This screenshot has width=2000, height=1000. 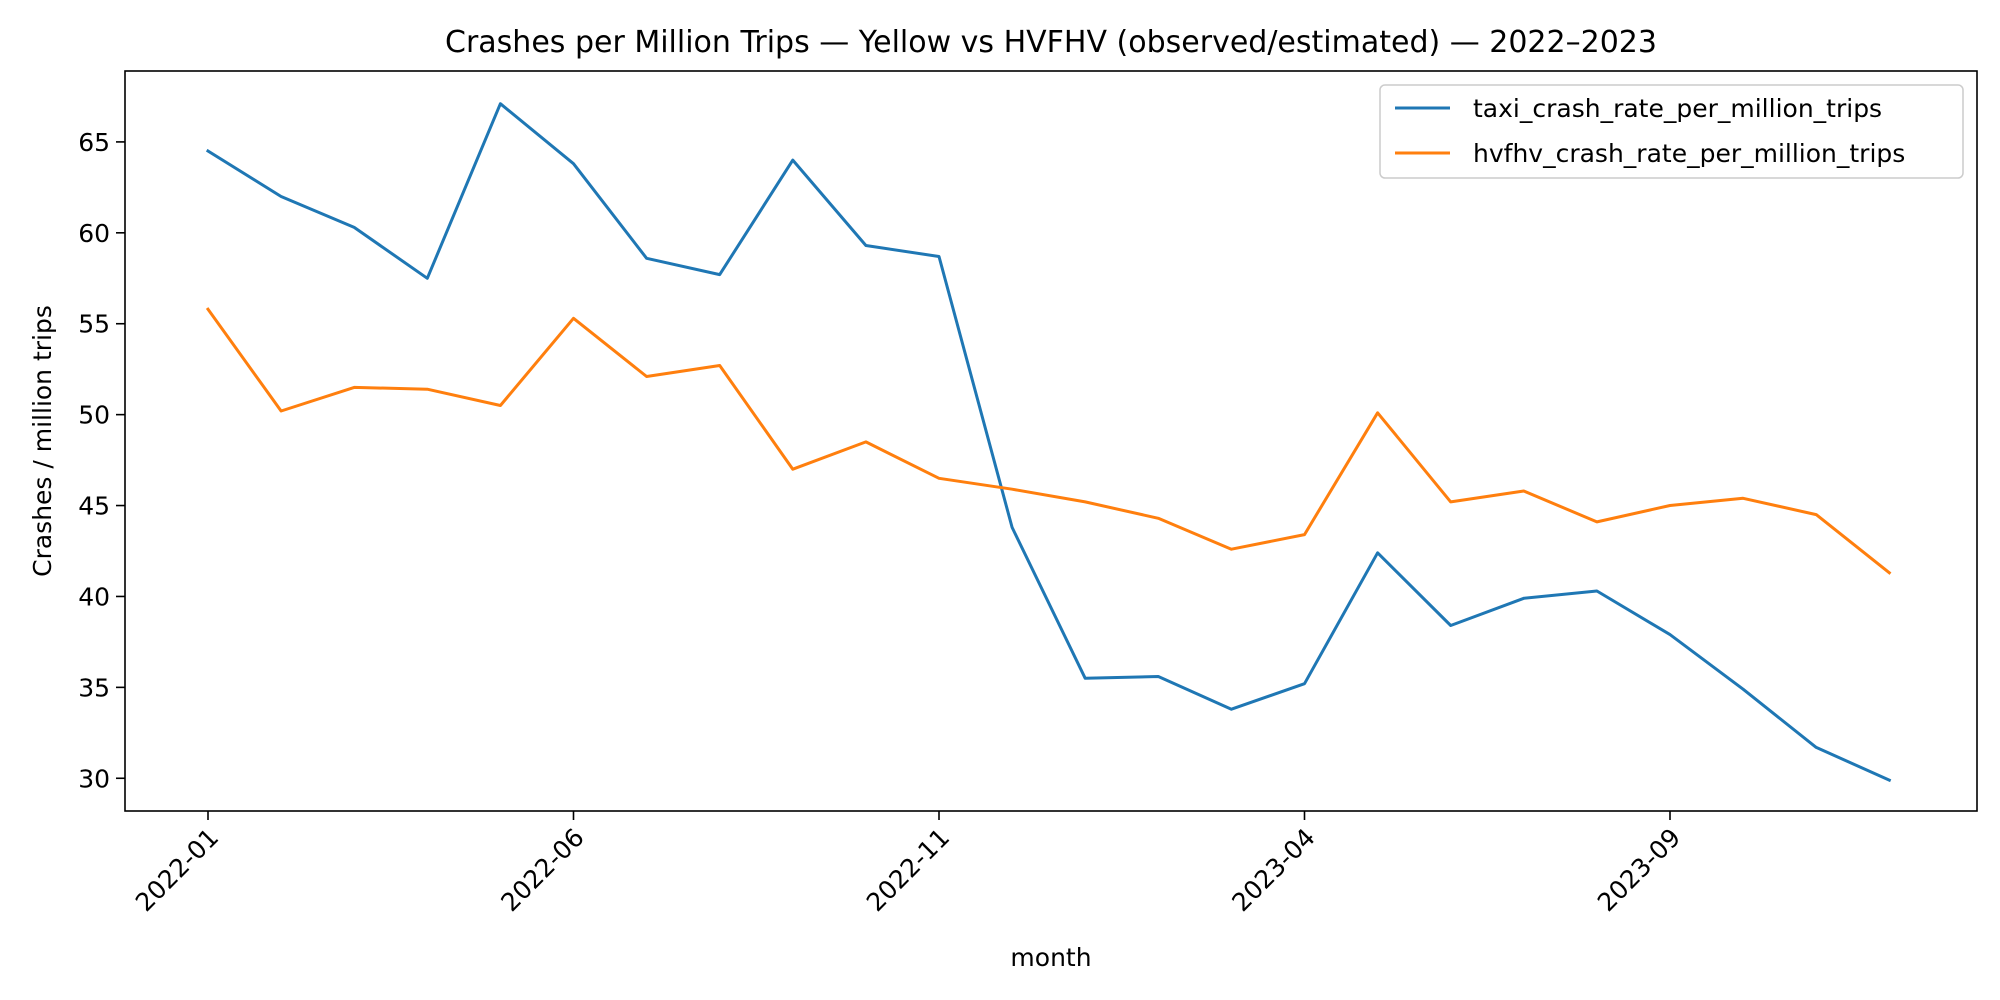 I want to click on x-axis-label: month, so click(x=1050, y=957).